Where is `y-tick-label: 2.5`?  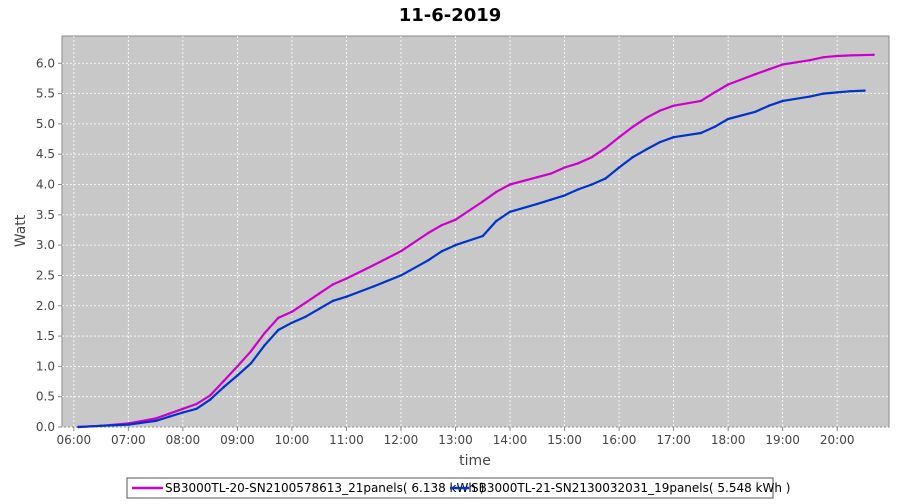 y-tick-label: 2.5 is located at coordinates (45, 275).